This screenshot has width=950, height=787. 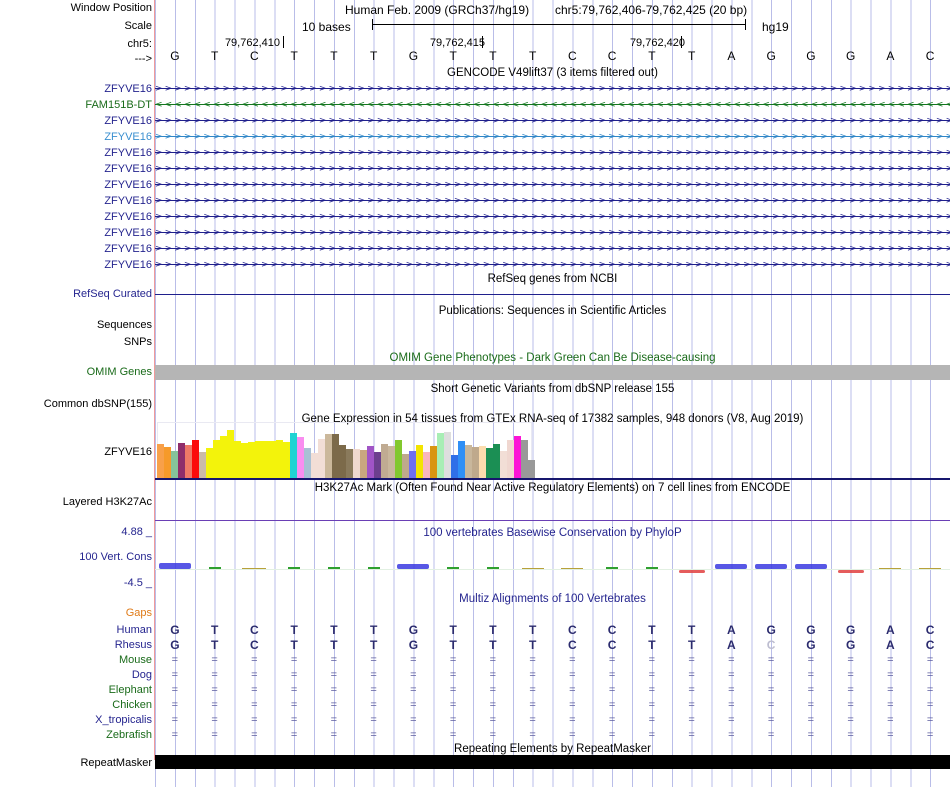 What do you see at coordinates (129, 735) in the screenshot?
I see `multiz-species-label: Zebrafish` at bounding box center [129, 735].